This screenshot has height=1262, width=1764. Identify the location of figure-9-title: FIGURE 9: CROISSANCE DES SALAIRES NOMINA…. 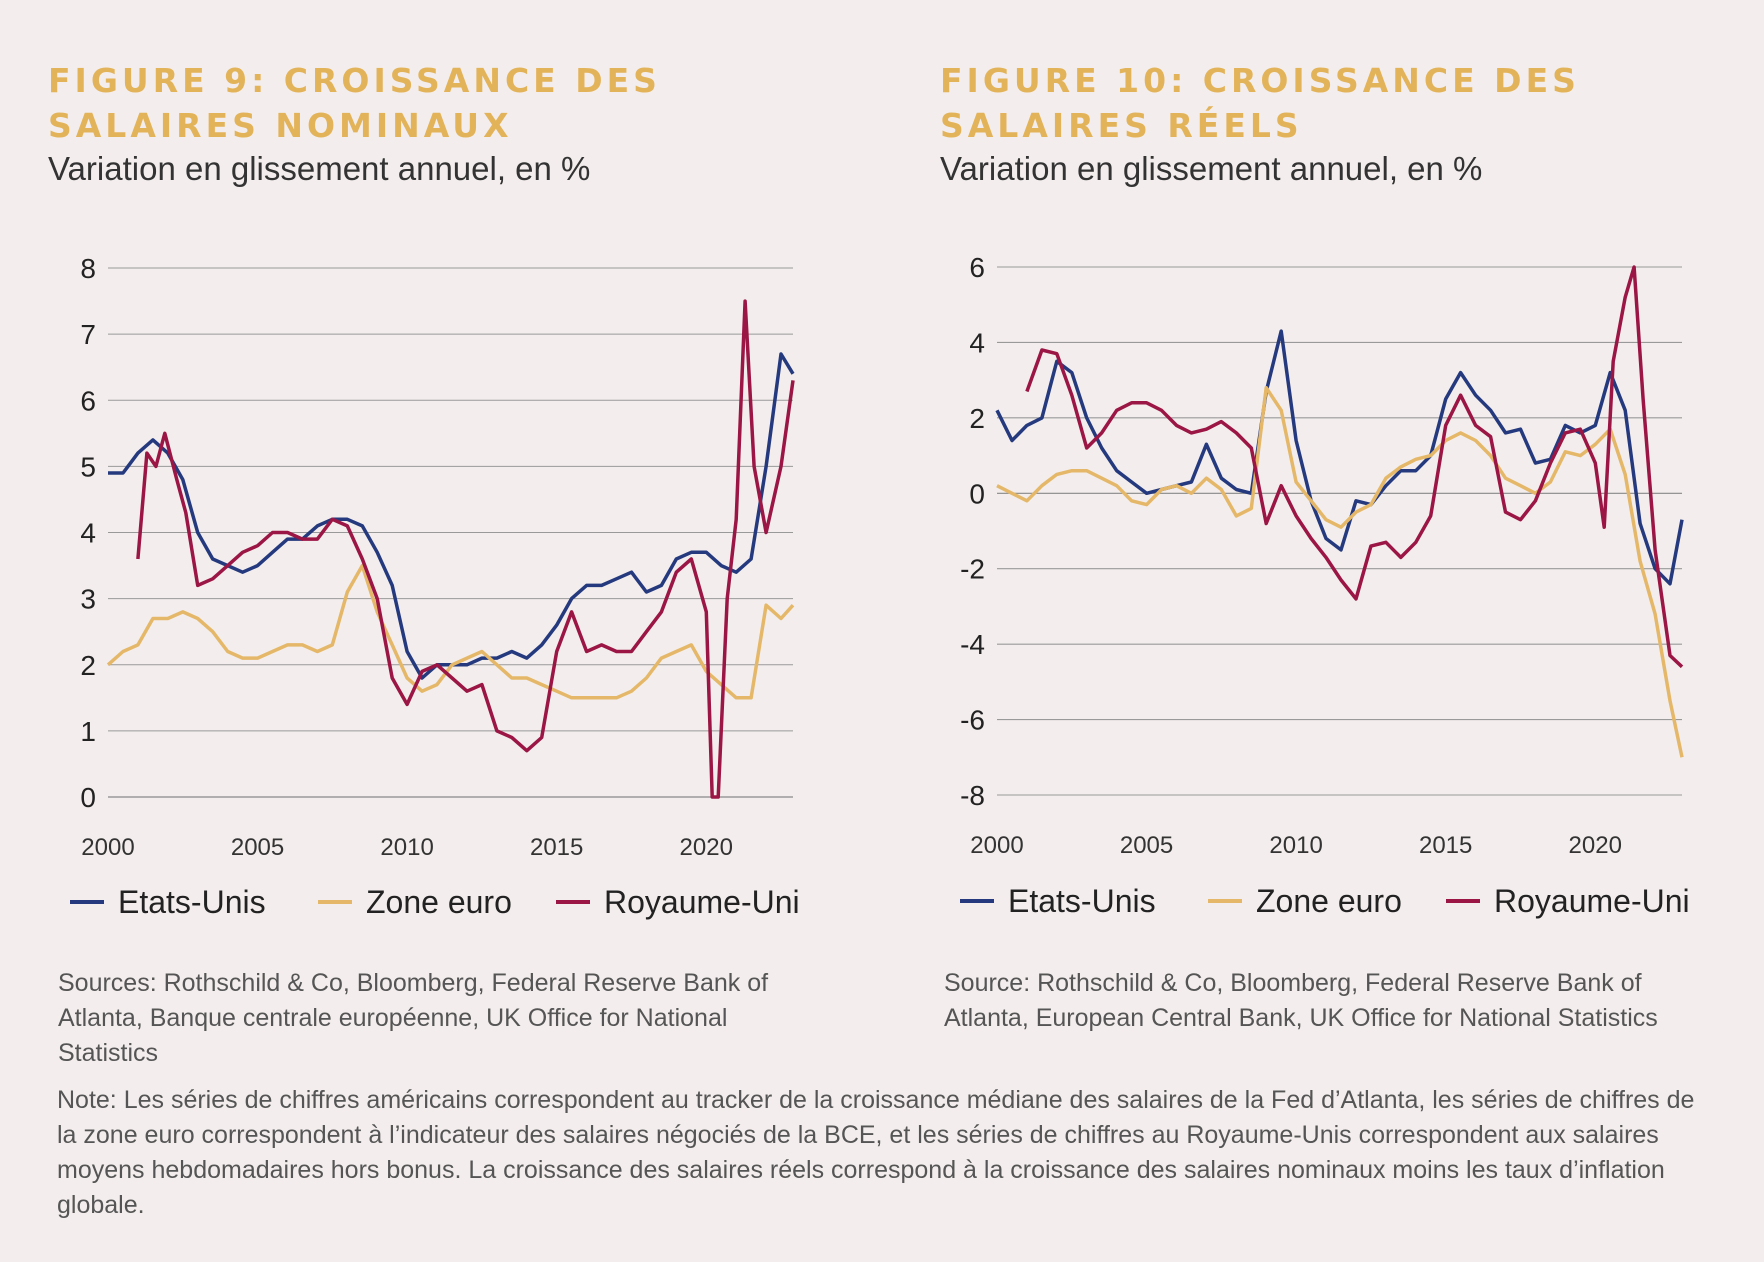
(354, 103).